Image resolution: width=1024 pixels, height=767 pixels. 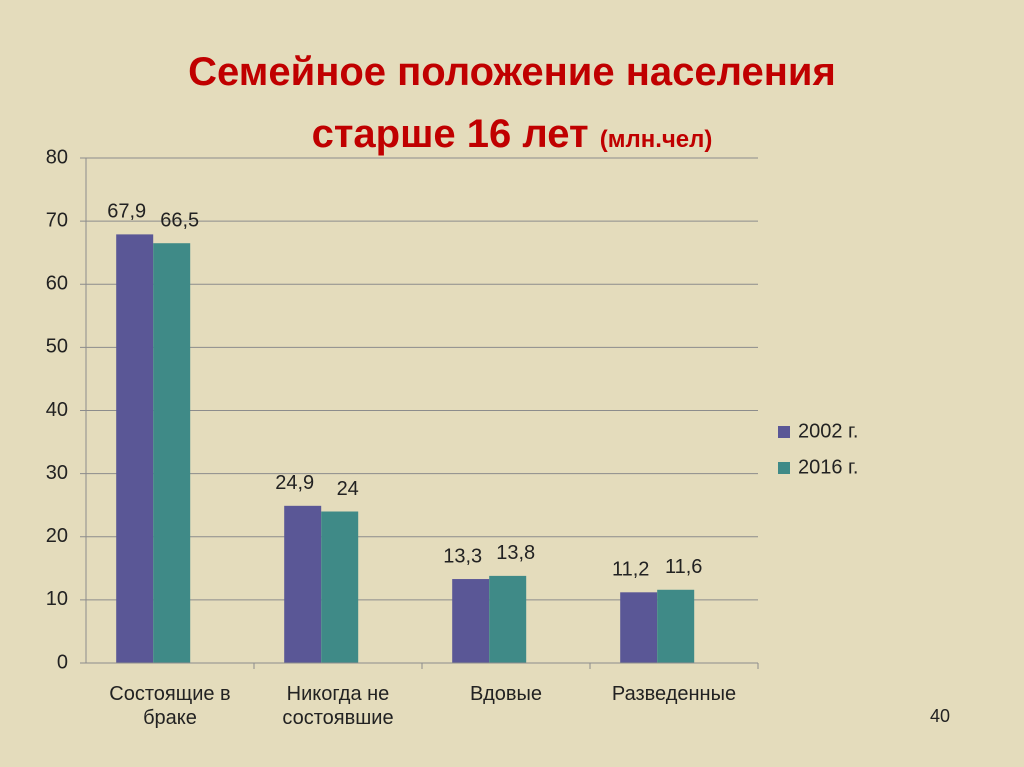 What do you see at coordinates (506, 694) in the screenshot?
I see `x-tick-label: Вдовые` at bounding box center [506, 694].